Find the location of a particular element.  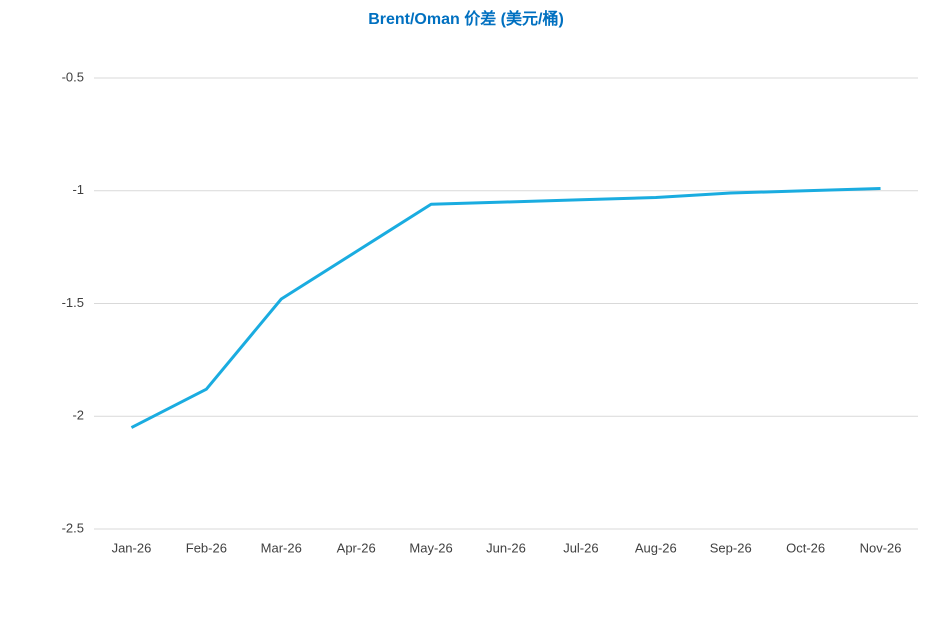

x-tick-label: Aug-26 is located at coordinates (656, 547).